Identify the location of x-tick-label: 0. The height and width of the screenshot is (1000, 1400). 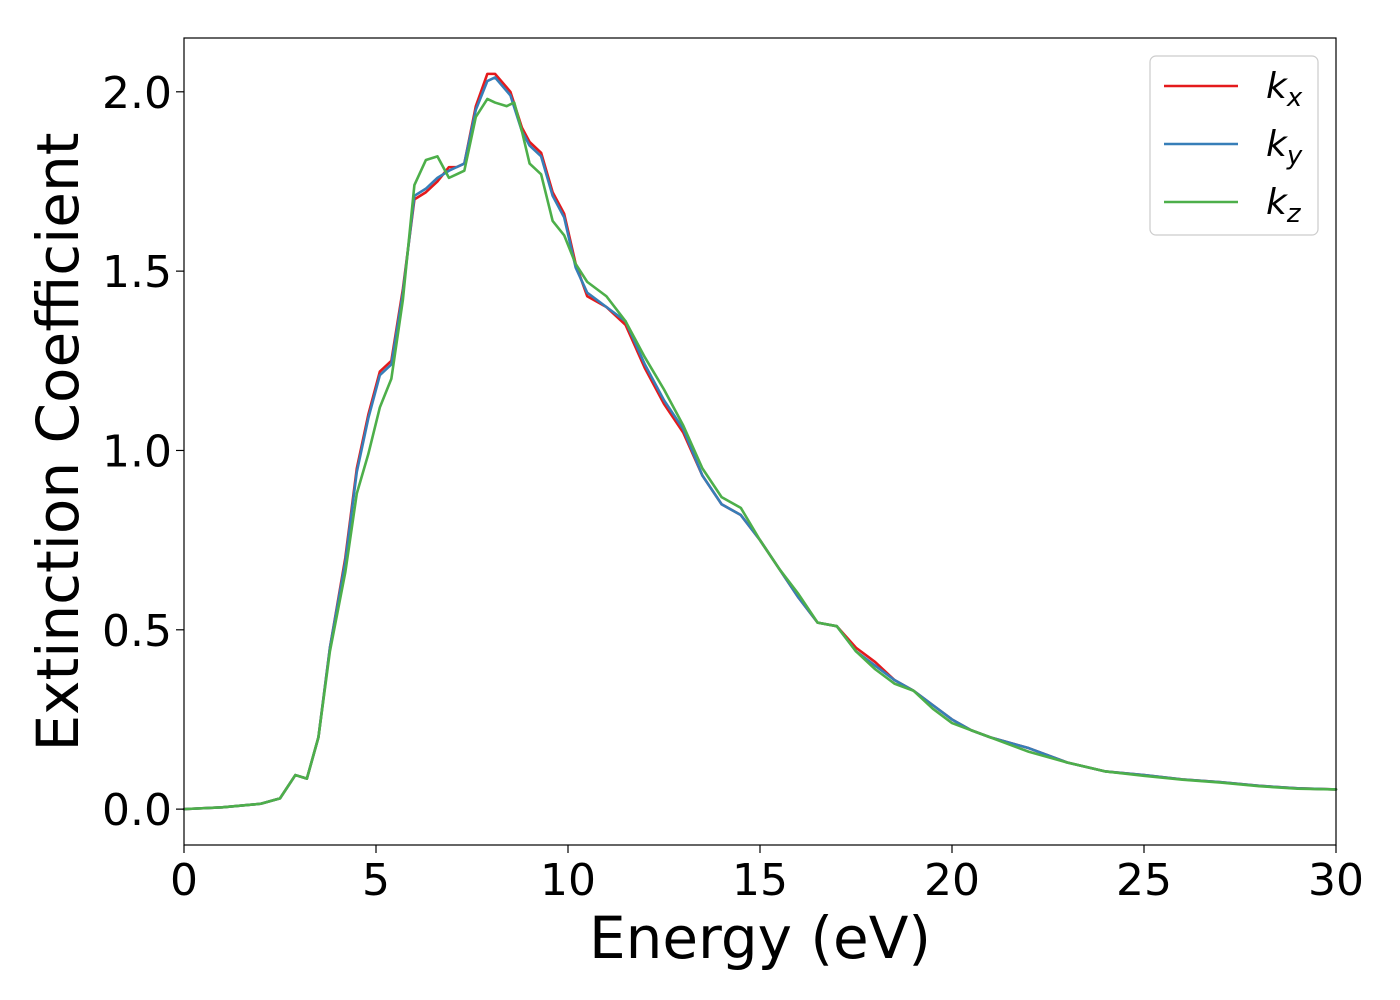
(184, 880).